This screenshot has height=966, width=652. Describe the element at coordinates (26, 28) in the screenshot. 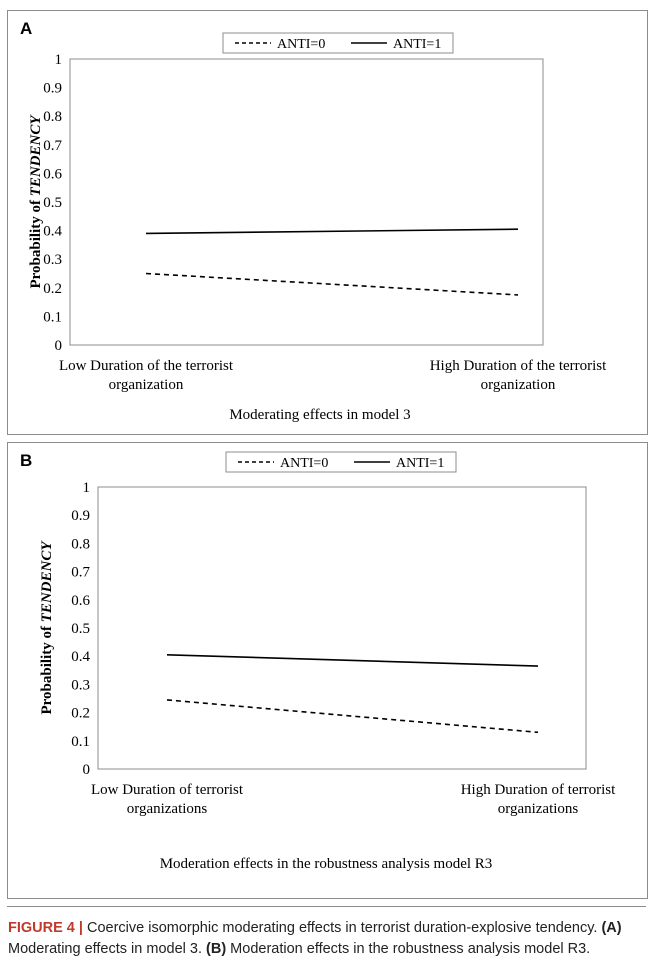

I see `panel-label-a: A` at that location.